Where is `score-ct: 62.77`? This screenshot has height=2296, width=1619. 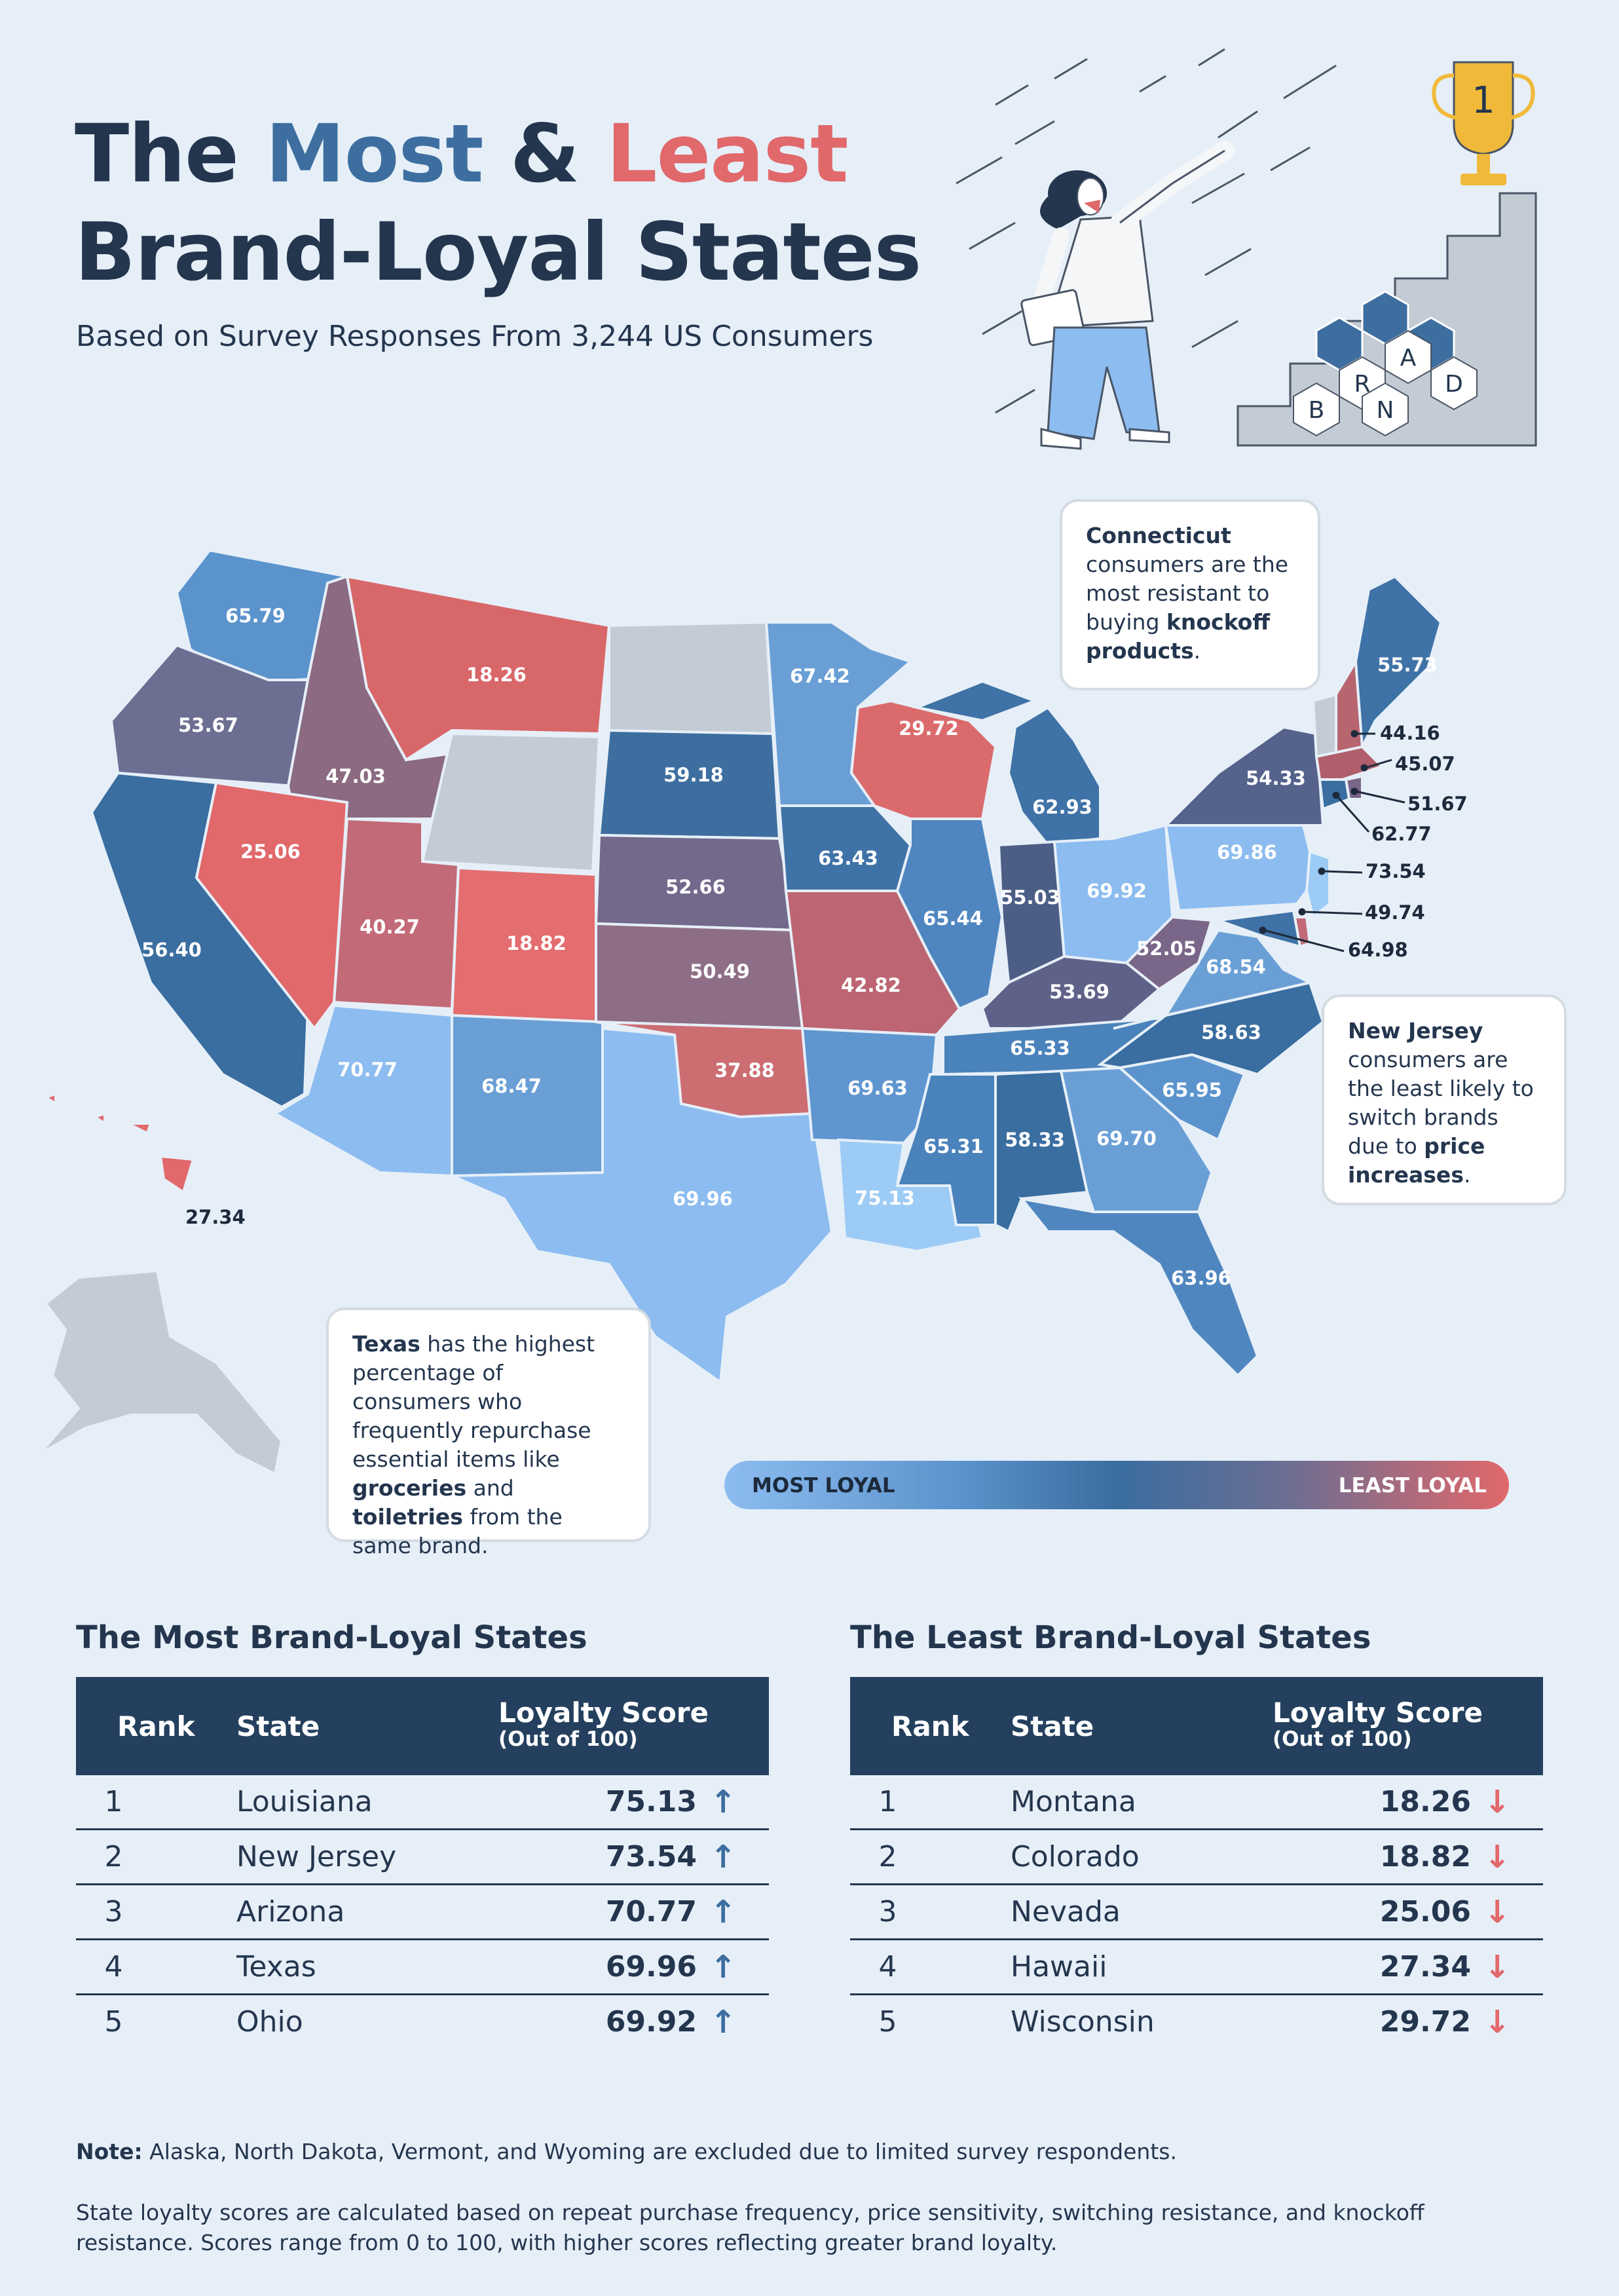
score-ct: 62.77 is located at coordinates (1401, 834).